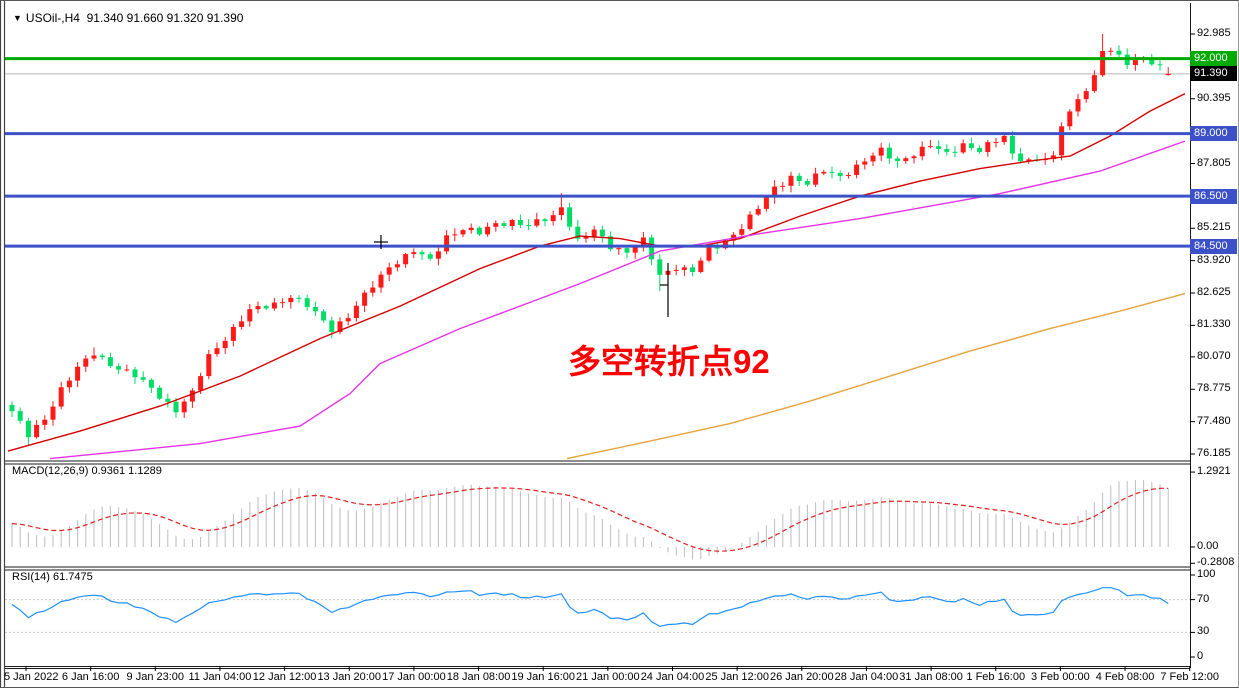 Image resolution: width=1239 pixels, height=688 pixels. Describe the element at coordinates (1213, 59) in the screenshot. I see `price-level-badge: 92.000` at that location.